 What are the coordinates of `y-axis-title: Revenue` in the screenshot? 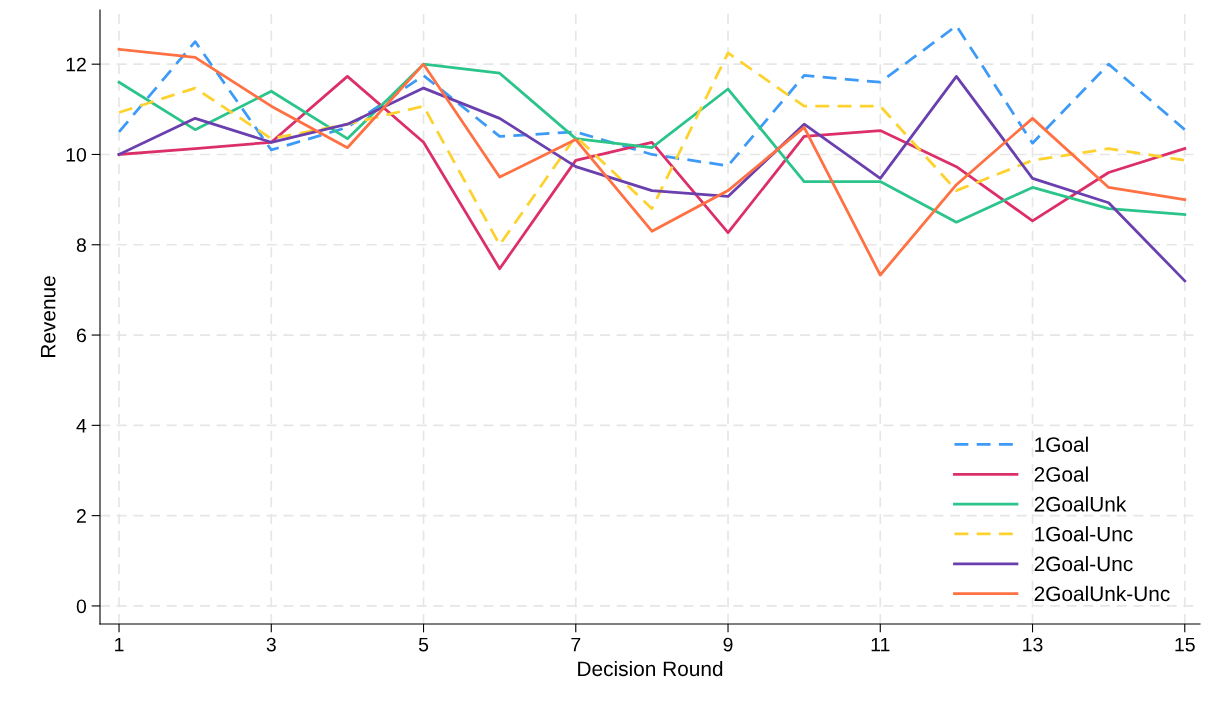 It's located at (48, 316).